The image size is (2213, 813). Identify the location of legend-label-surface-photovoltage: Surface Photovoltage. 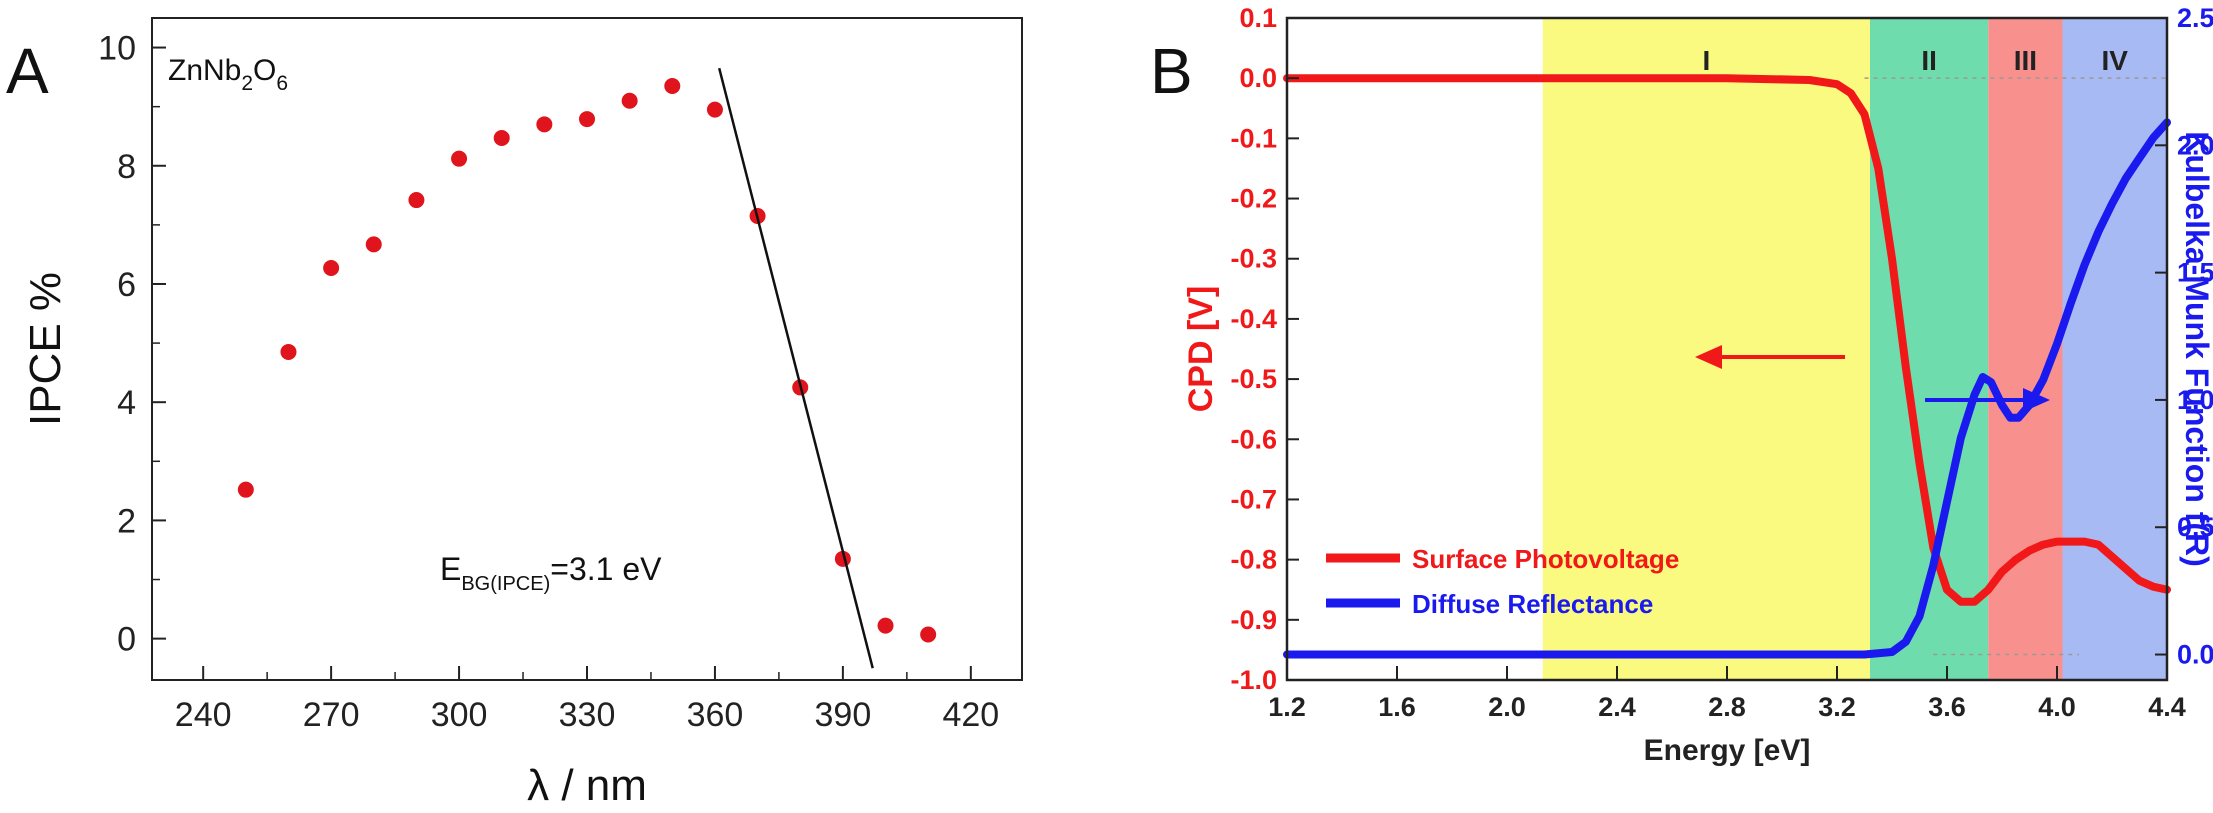
(1545, 559).